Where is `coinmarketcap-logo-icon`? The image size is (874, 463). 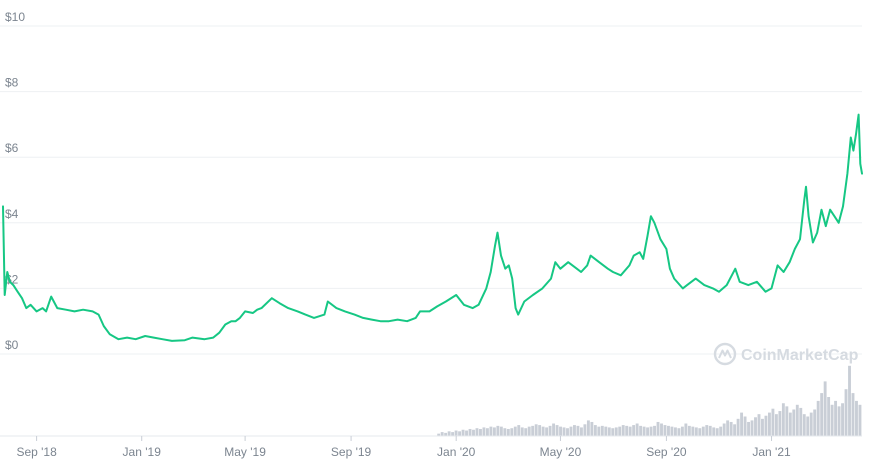
coinmarketcap-logo-icon is located at coordinates (725, 354).